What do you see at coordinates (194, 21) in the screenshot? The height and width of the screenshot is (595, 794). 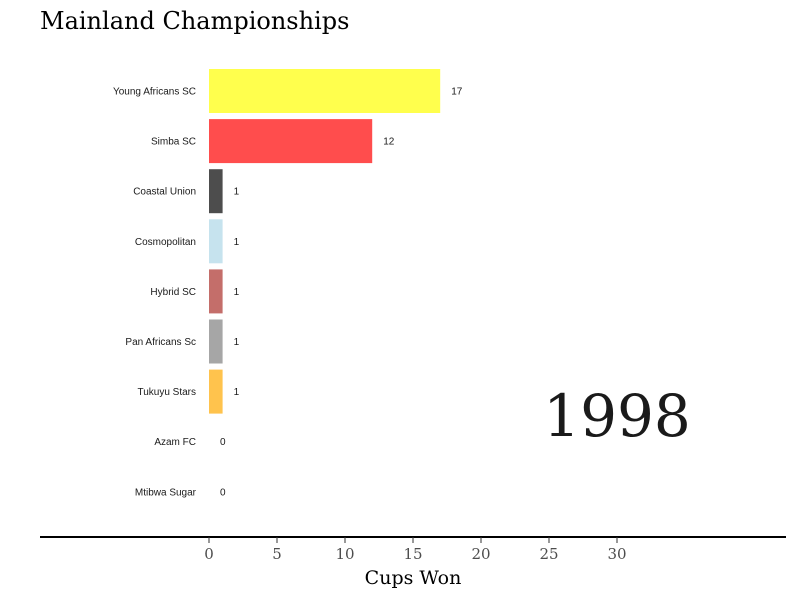 I see `chart-title: Mainland Championships` at bounding box center [194, 21].